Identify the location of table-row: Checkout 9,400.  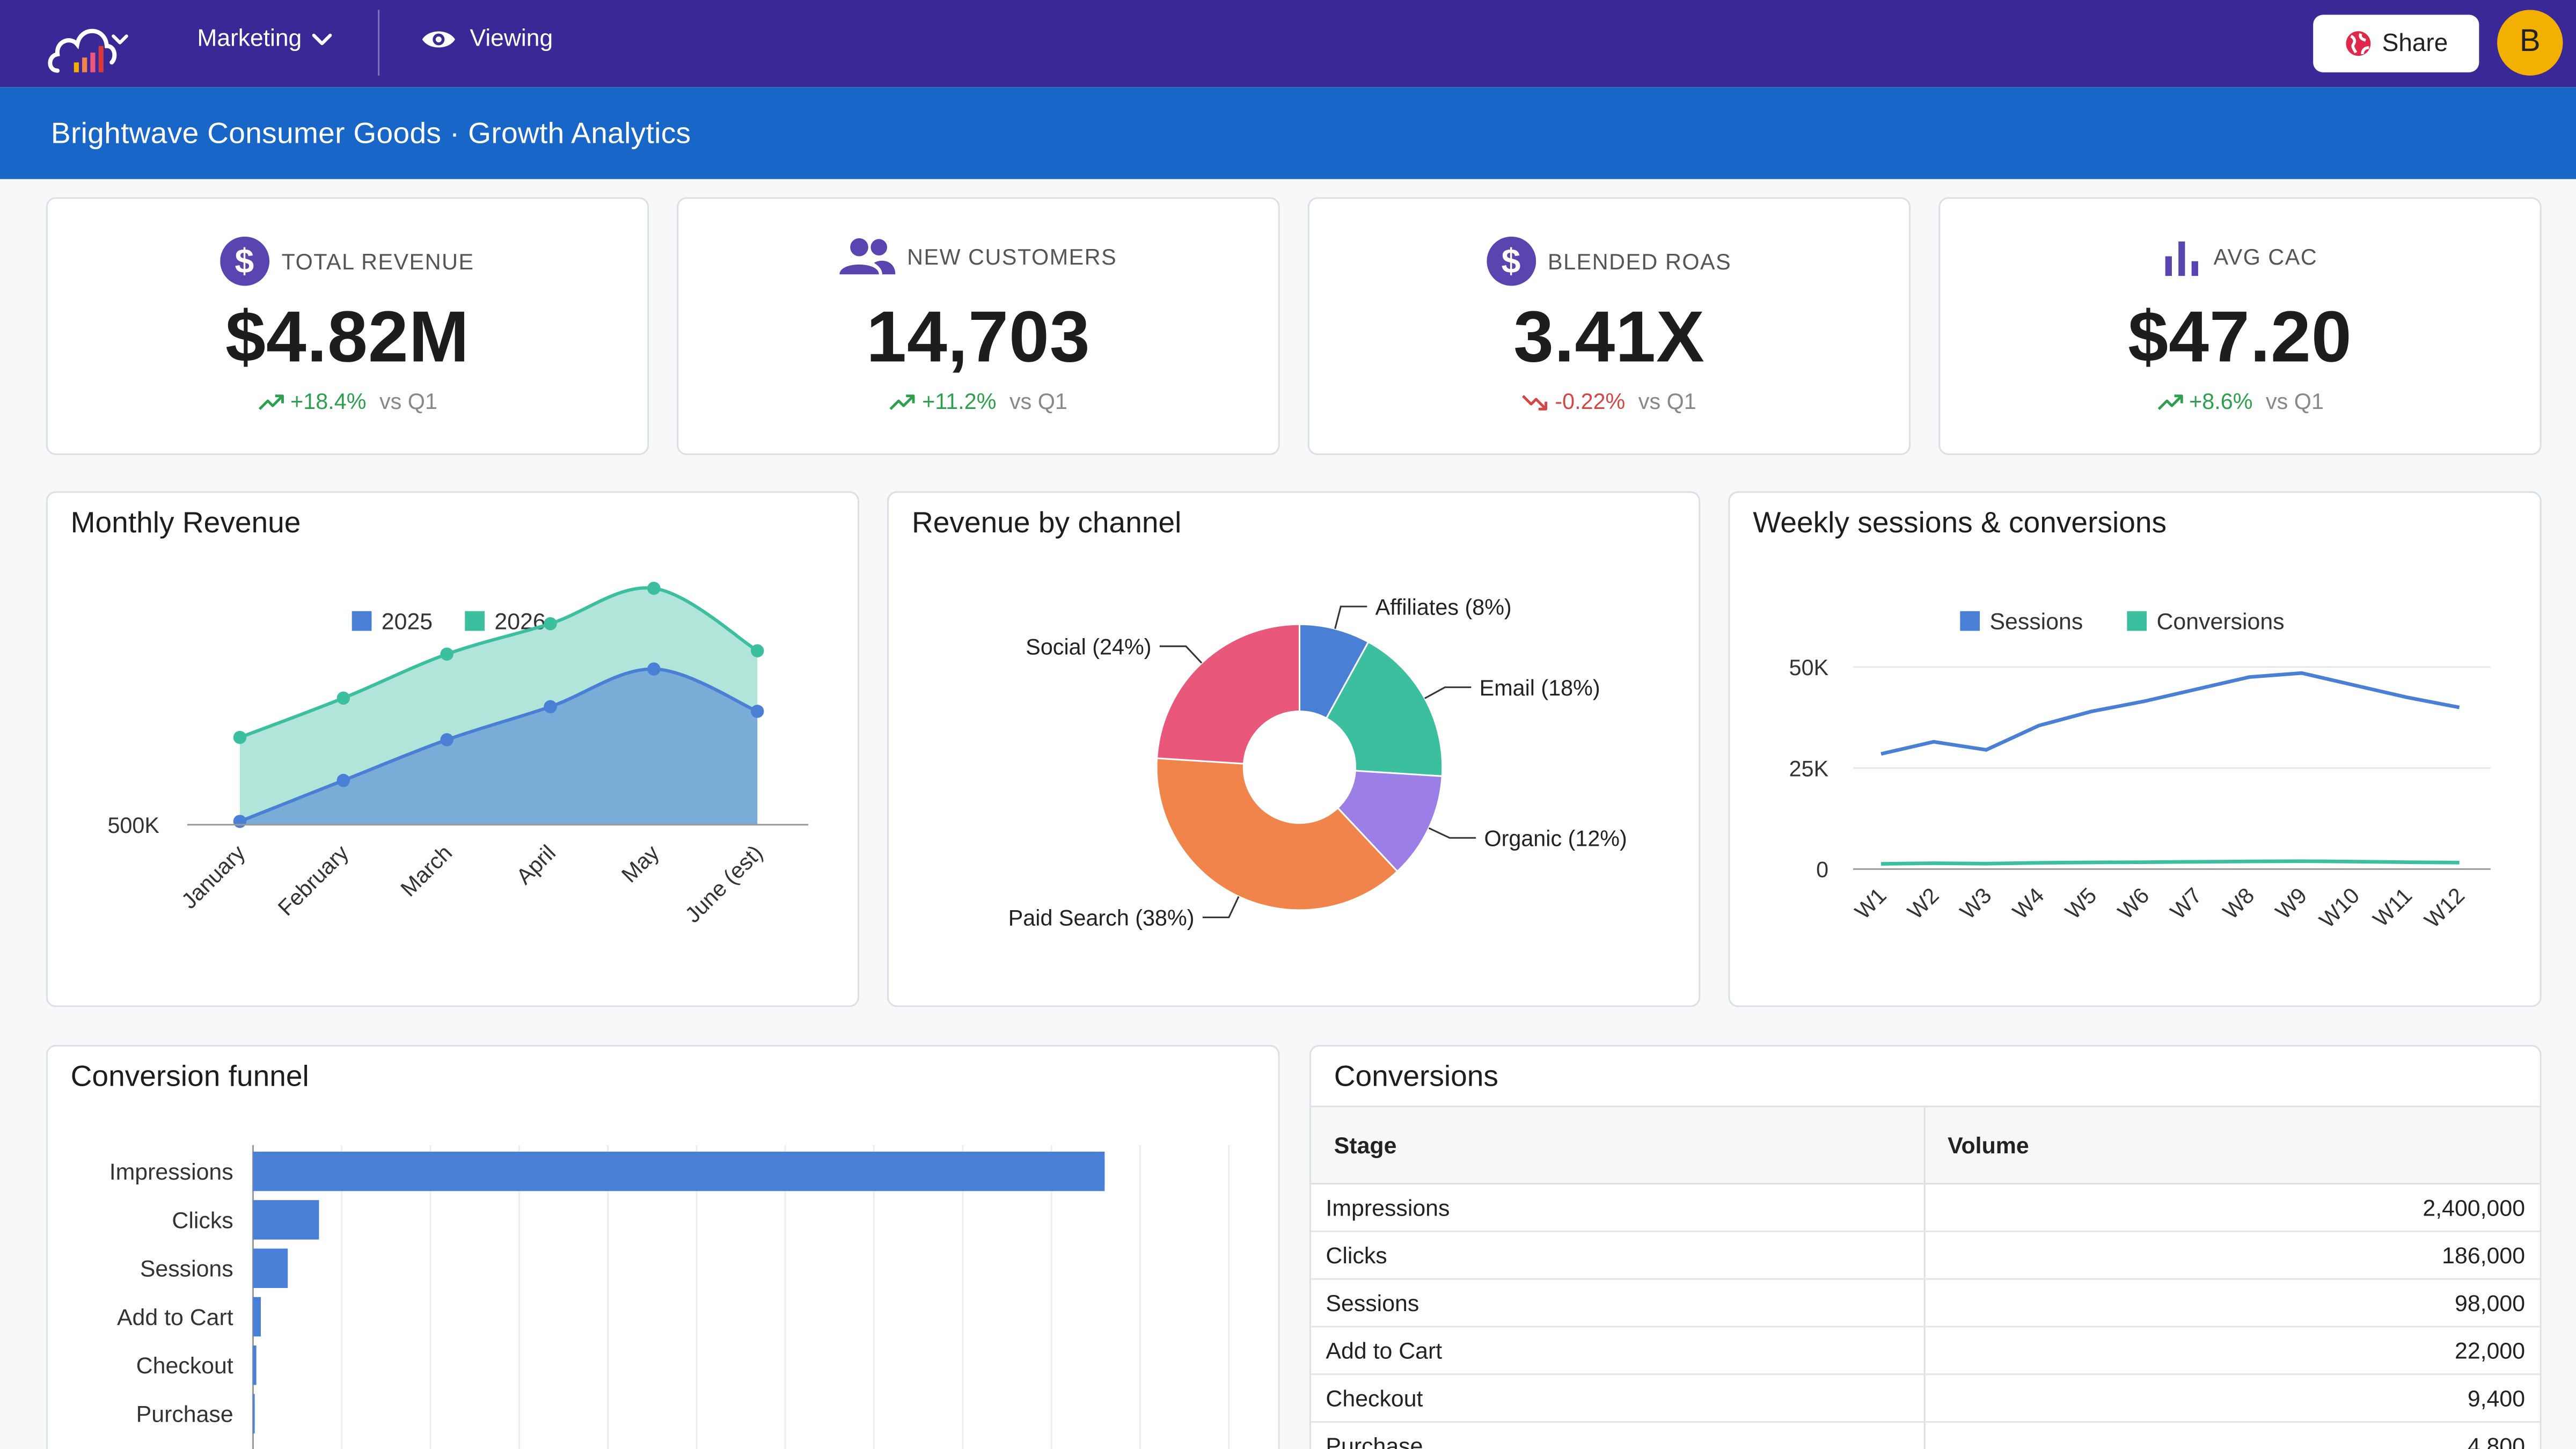
(1925, 1398).